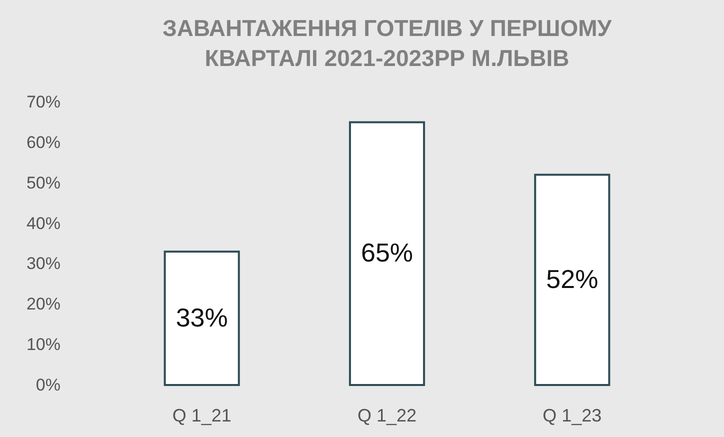  I want to click on data-label: 33%, so click(202, 317).